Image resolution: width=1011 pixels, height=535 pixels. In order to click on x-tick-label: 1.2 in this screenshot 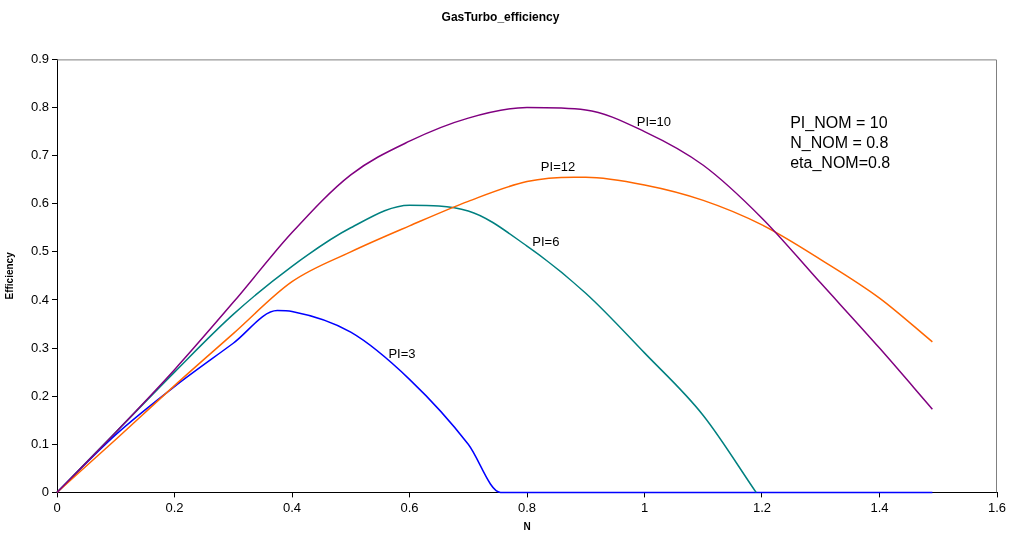, I will do `click(762, 507)`.